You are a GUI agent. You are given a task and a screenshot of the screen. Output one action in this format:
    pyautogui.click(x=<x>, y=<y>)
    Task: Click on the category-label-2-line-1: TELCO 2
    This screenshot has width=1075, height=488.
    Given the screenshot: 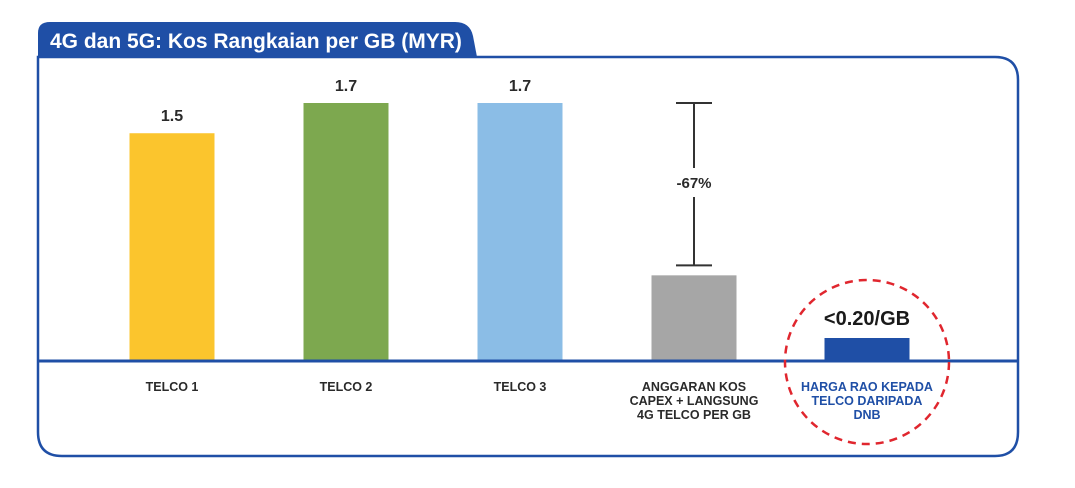 What is the action you would take?
    pyautogui.click(x=346, y=387)
    